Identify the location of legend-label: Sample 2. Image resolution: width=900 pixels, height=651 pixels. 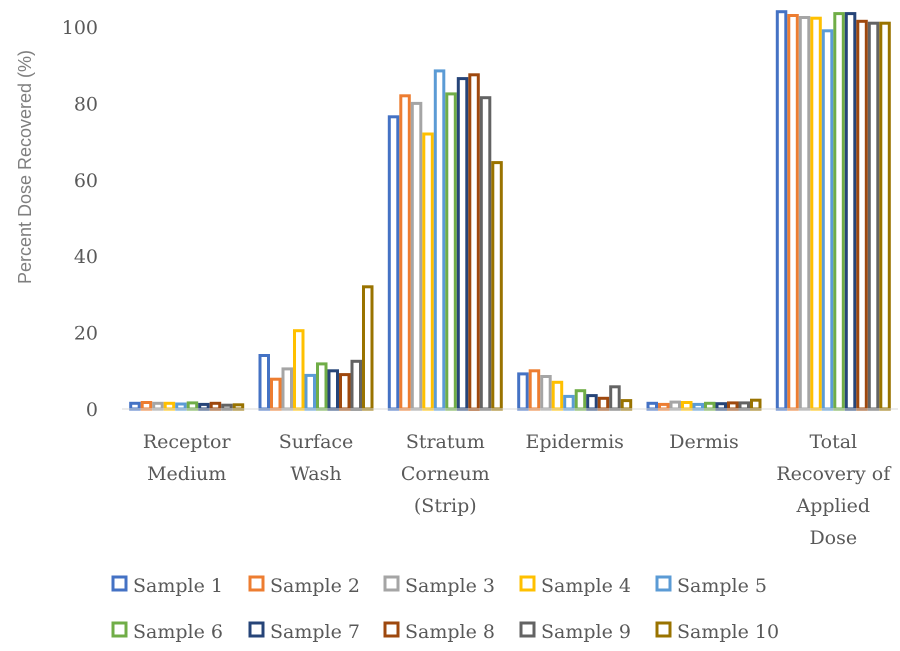
(315, 586).